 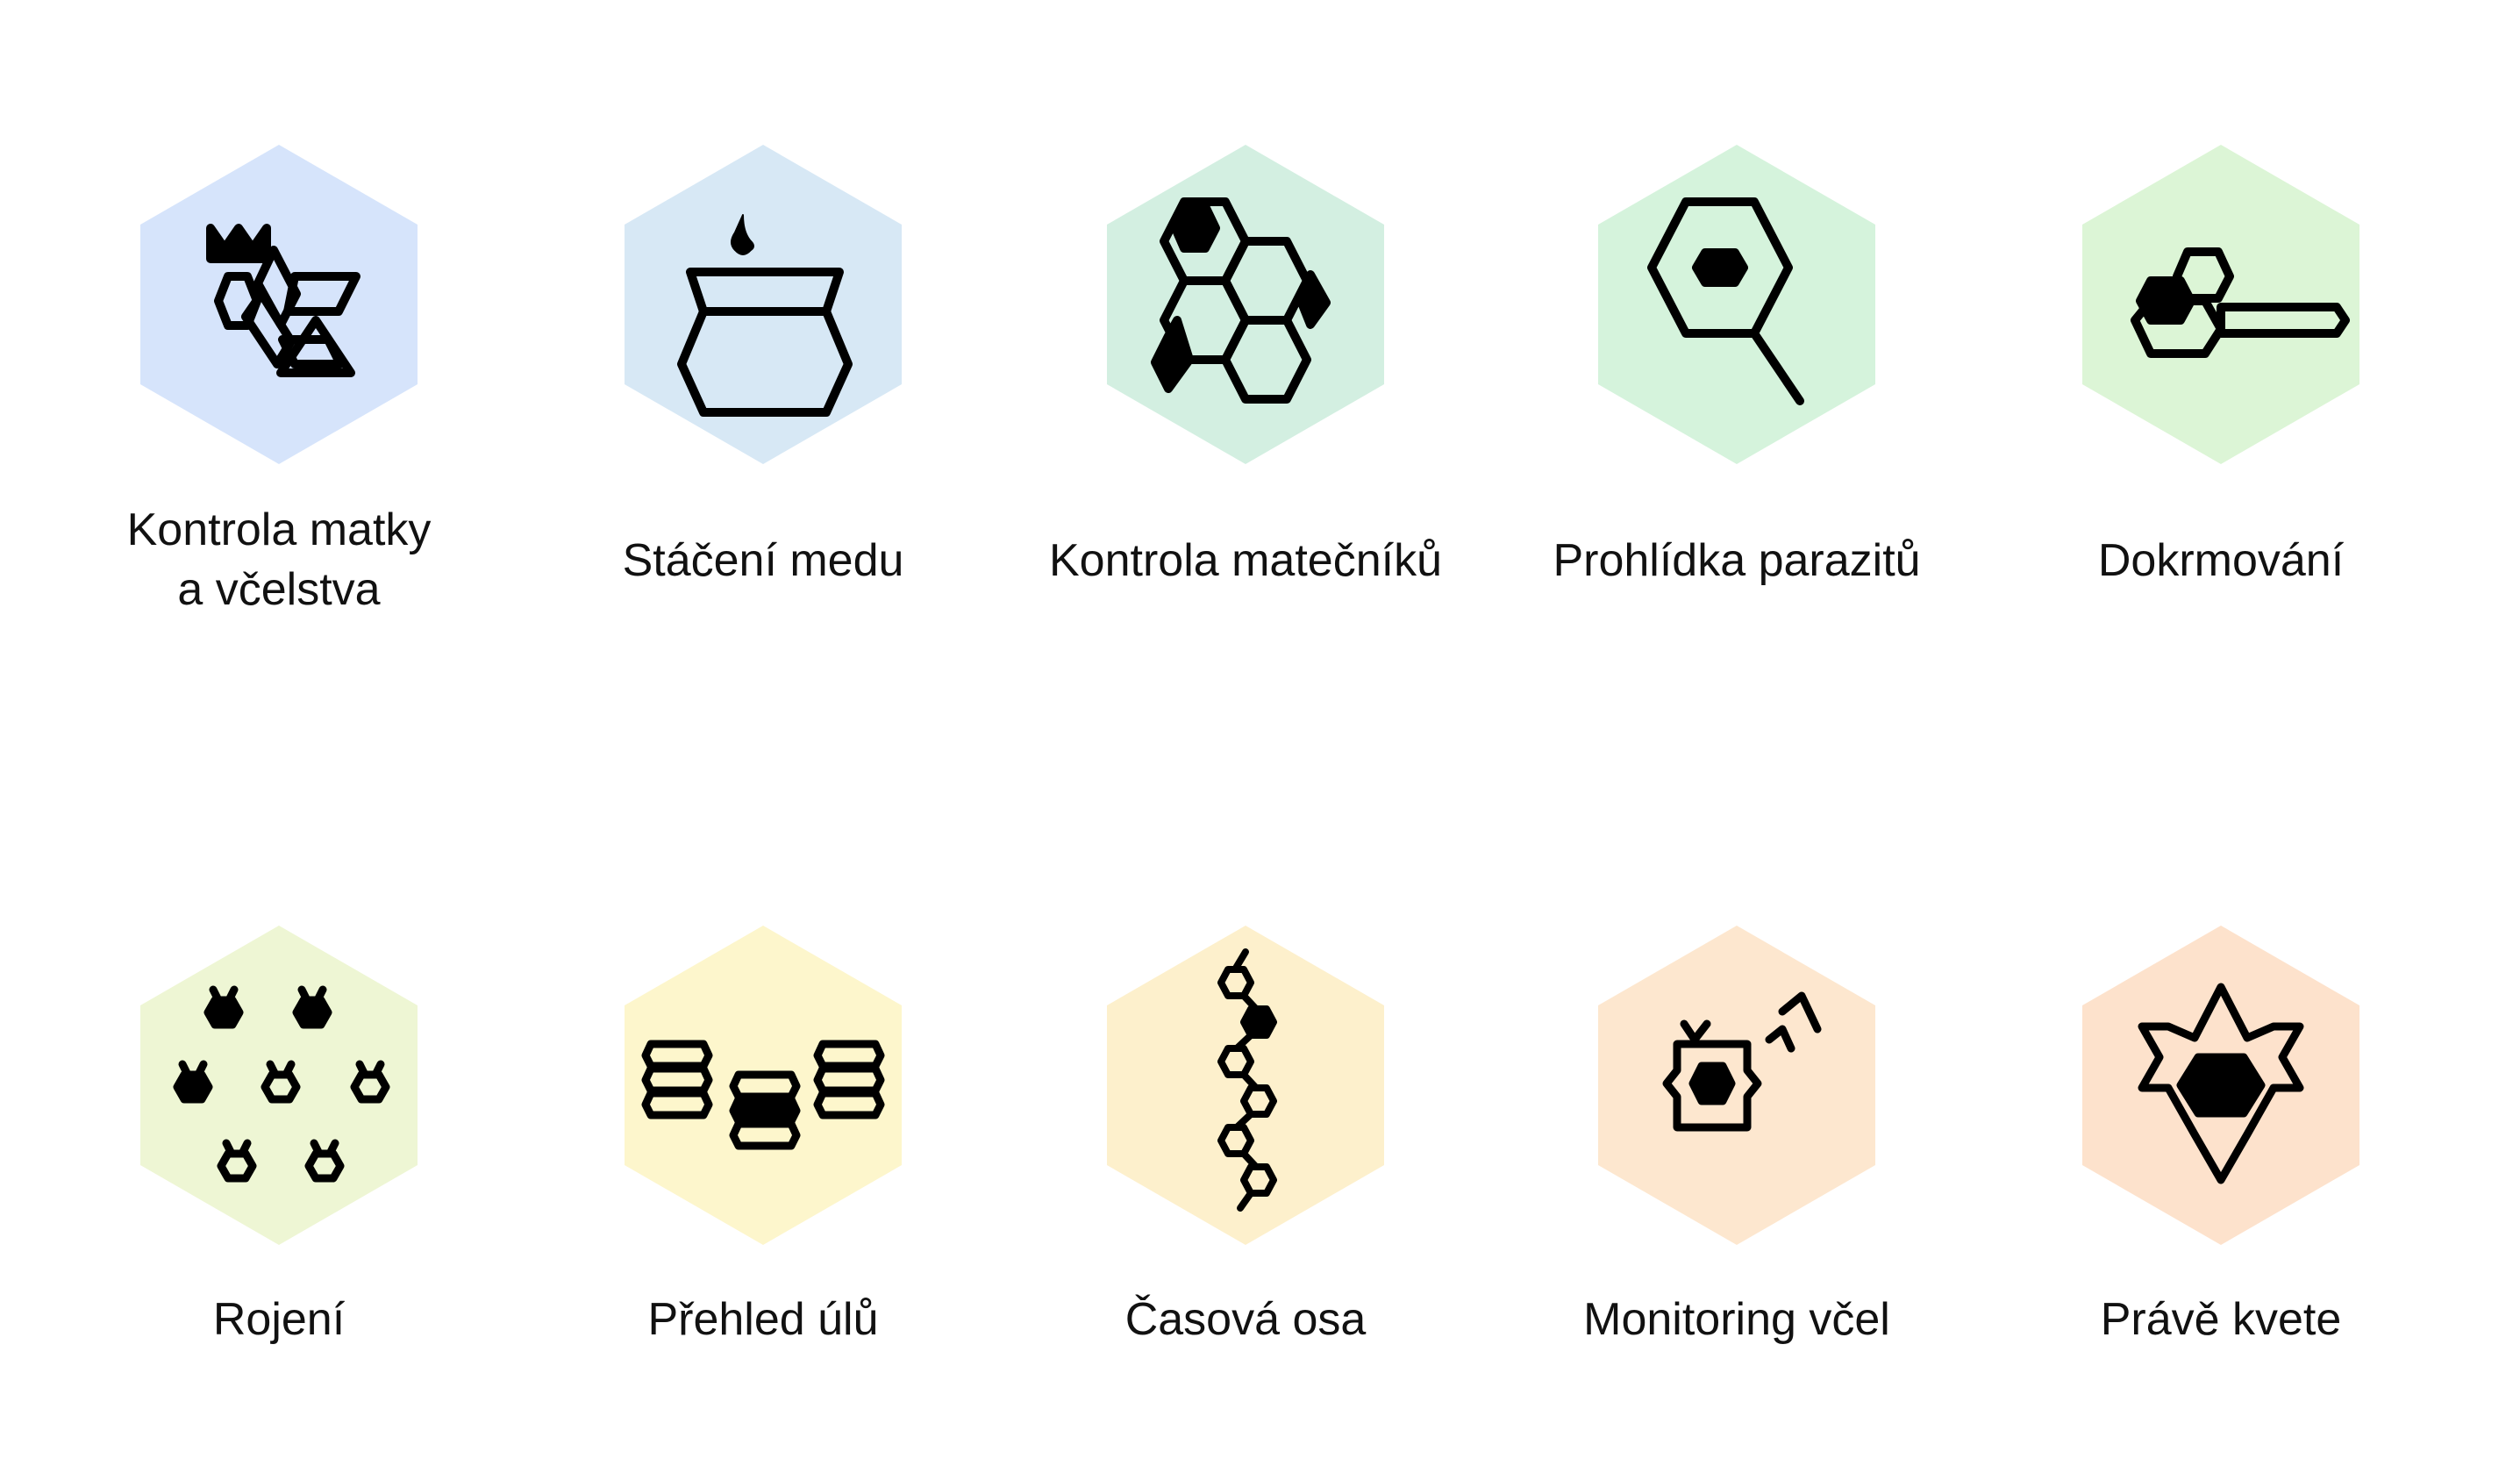 I want to click on monitoring-icon, so click(x=1742, y=1061).